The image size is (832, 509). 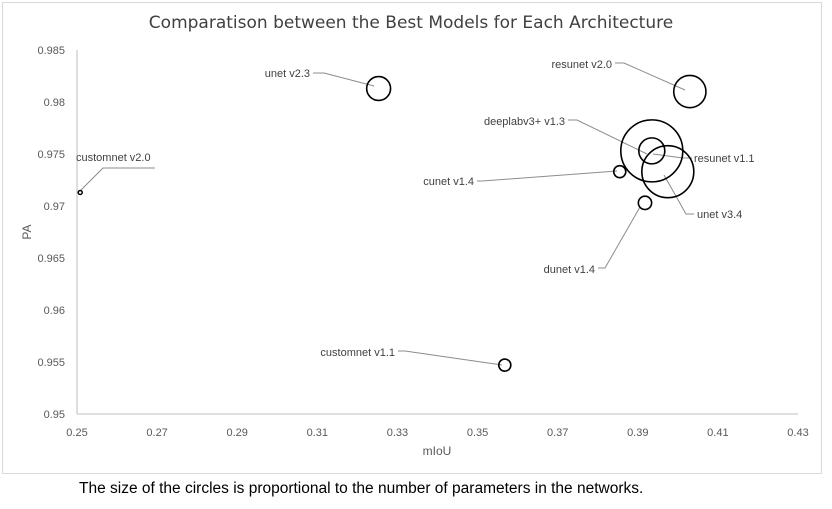 What do you see at coordinates (557, 433) in the screenshot?
I see `x-tick-label: 0.37` at bounding box center [557, 433].